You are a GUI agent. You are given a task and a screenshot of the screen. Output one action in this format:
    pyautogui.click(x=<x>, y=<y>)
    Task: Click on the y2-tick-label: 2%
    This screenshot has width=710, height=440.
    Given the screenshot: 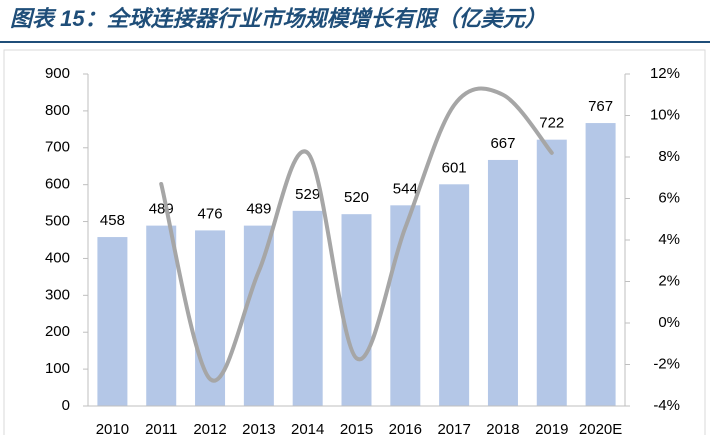 What is the action you would take?
    pyautogui.click(x=669, y=280)
    